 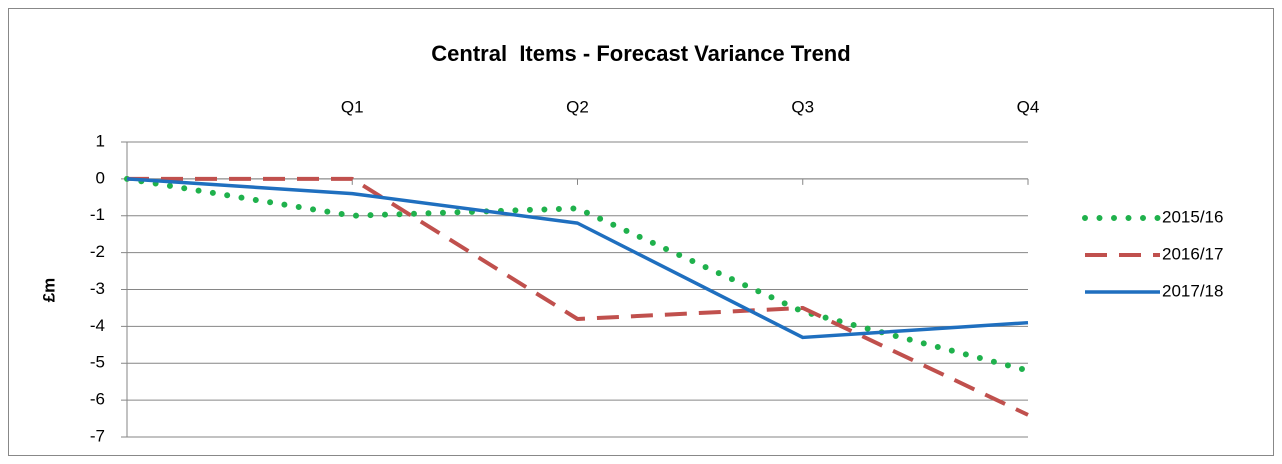 I want to click on legend-label: 2017/18, so click(x=1192, y=290).